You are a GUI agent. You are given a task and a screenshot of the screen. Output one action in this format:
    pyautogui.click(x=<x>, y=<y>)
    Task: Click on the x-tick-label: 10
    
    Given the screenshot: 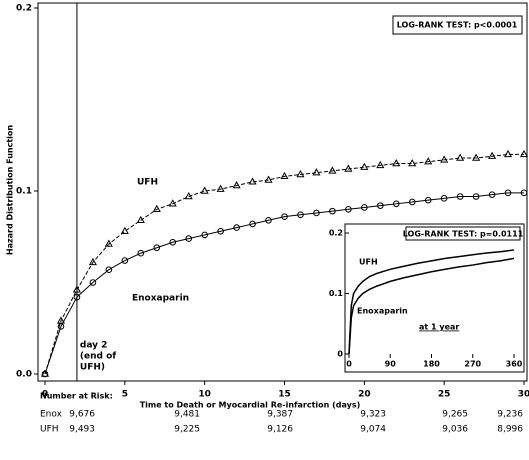 What is the action you would take?
    pyautogui.click(x=204, y=395)
    